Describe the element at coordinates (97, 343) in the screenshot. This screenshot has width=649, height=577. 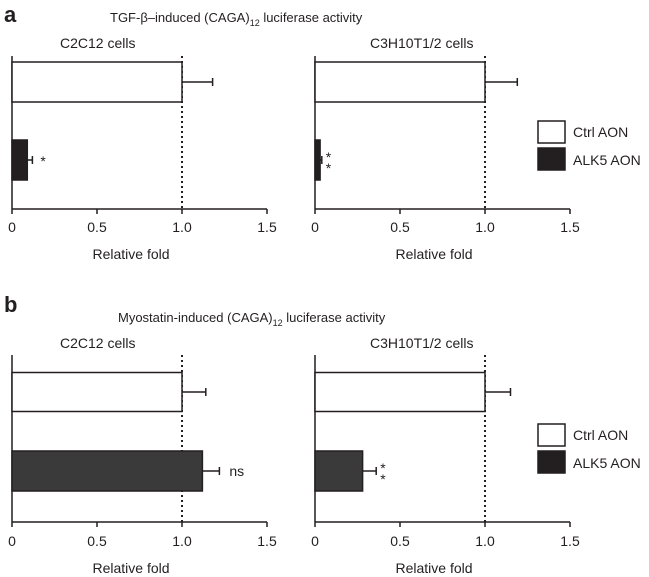
I see `chart-b1-cell-label: C2C12 cells` at that location.